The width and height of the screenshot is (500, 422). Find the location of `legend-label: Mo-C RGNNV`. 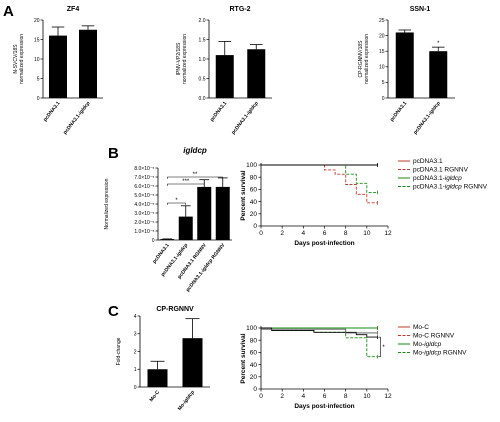

legend-label: Mo-C RGNNV is located at coordinates (434, 336).